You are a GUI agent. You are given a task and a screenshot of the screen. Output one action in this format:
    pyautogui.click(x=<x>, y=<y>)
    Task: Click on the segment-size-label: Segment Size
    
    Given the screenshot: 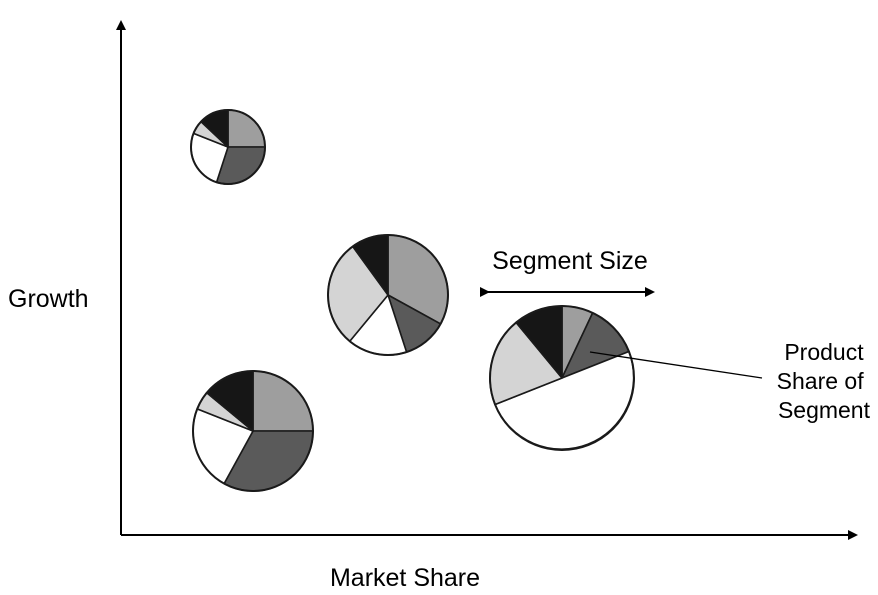 What is the action you would take?
    pyautogui.click(x=570, y=261)
    